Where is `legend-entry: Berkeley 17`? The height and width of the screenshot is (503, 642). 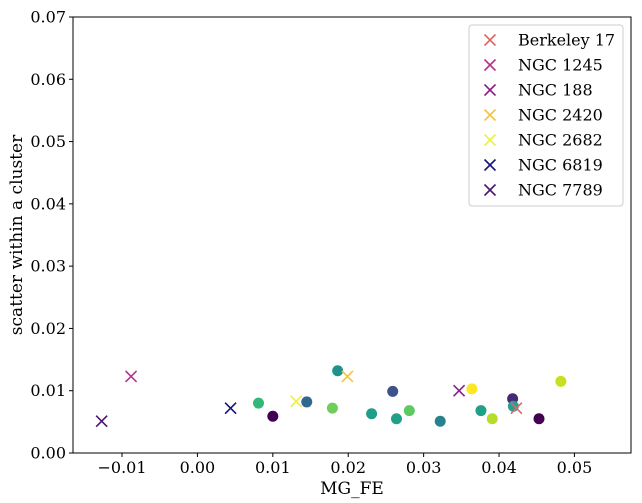
legend-entry: Berkeley 17 is located at coordinates (566, 40).